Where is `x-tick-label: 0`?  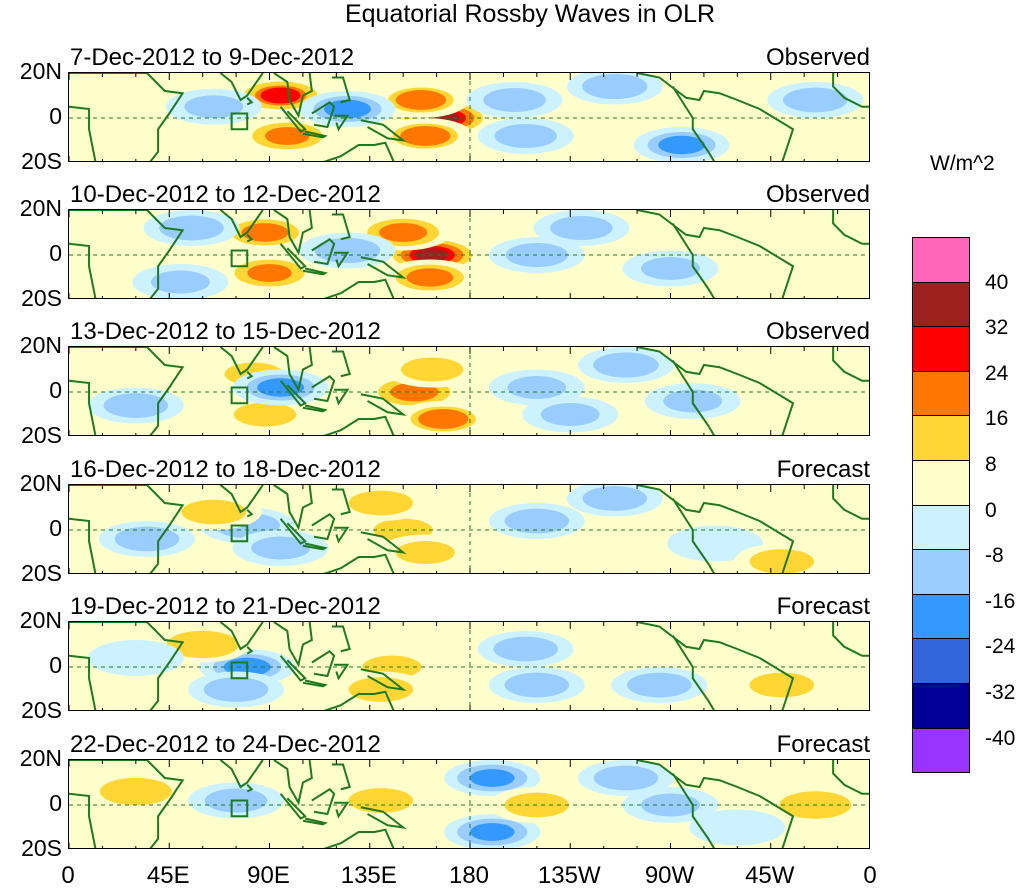
x-tick-label: 0 is located at coordinates (68, 875).